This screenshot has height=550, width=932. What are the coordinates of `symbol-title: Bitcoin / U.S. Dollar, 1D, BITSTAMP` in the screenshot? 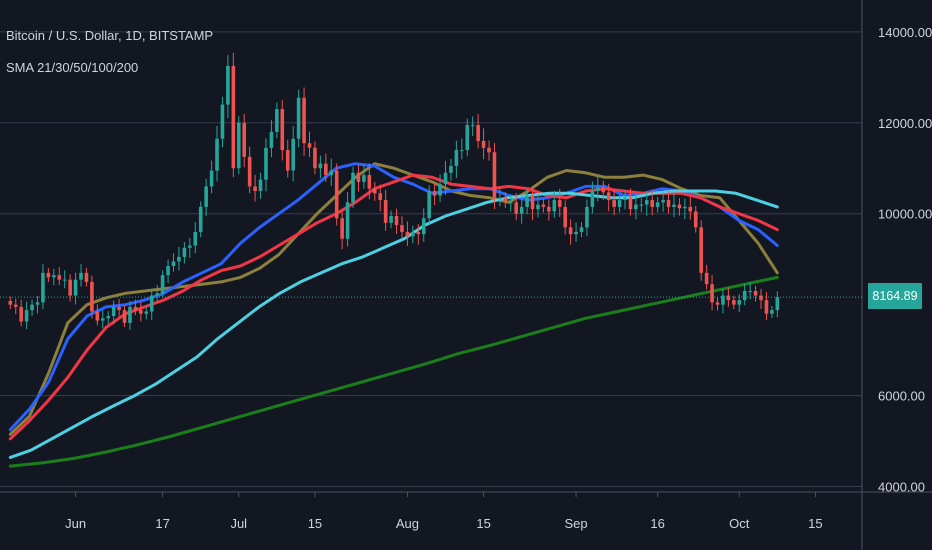 It's located at (110, 35).